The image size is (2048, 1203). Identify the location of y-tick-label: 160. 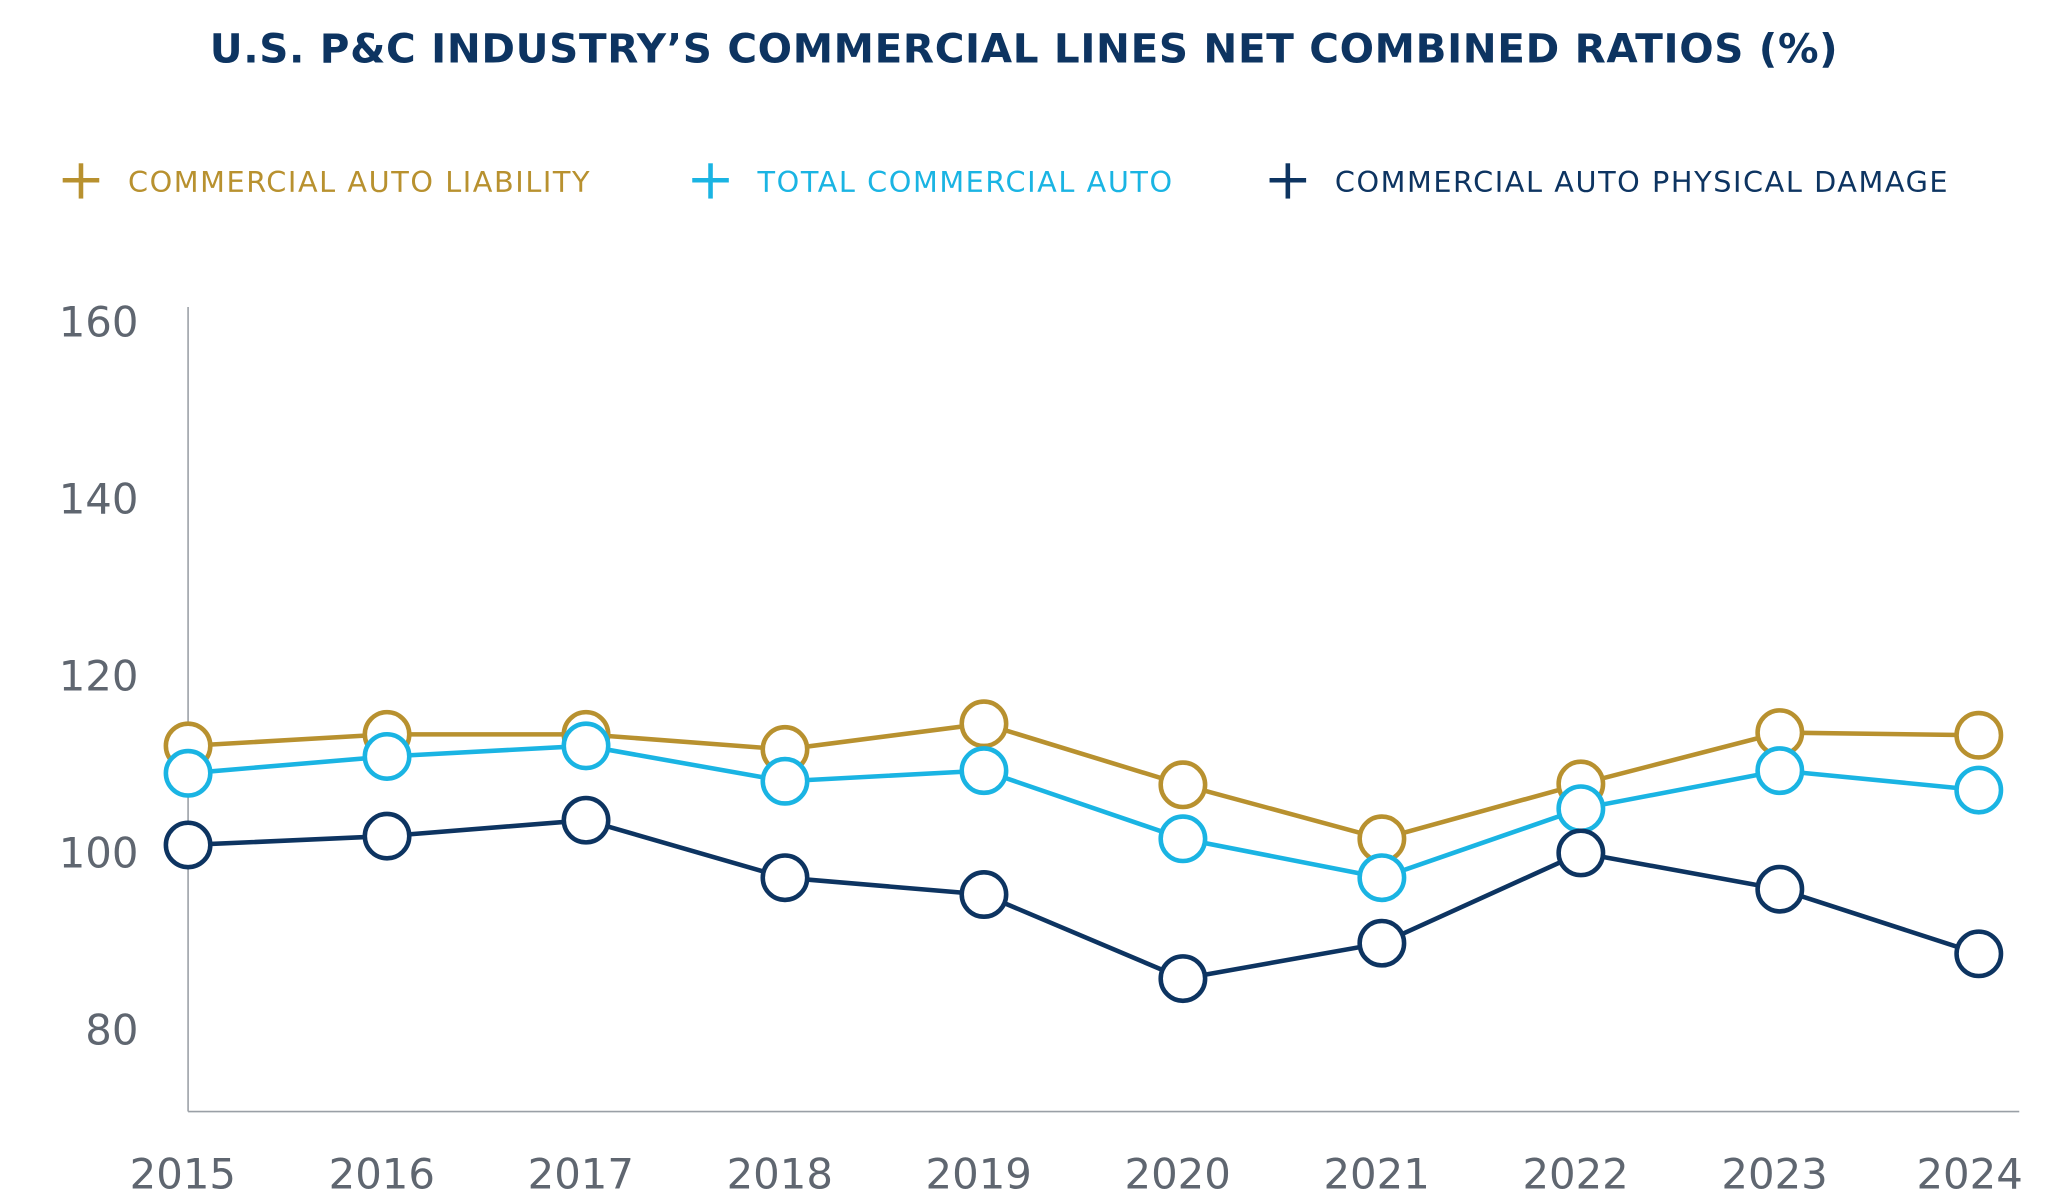
(99, 321).